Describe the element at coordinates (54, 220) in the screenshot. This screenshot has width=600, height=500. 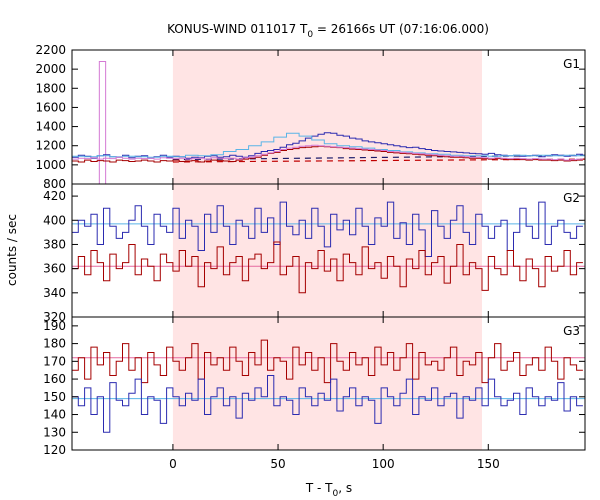
I see `y-tick-label: 400` at that location.